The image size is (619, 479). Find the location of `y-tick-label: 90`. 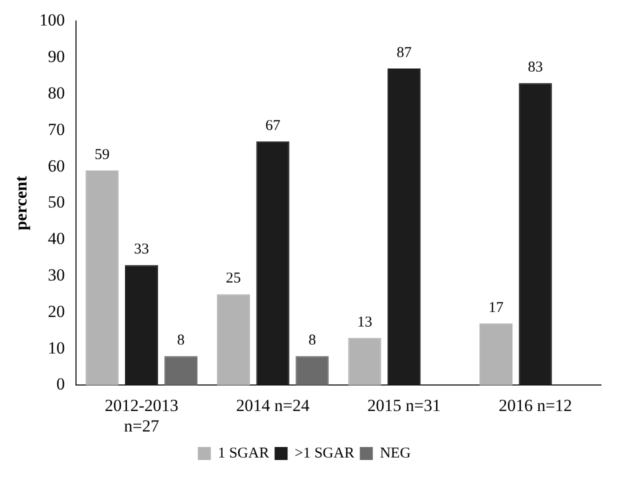

y-tick-label: 90 is located at coordinates (56, 56).